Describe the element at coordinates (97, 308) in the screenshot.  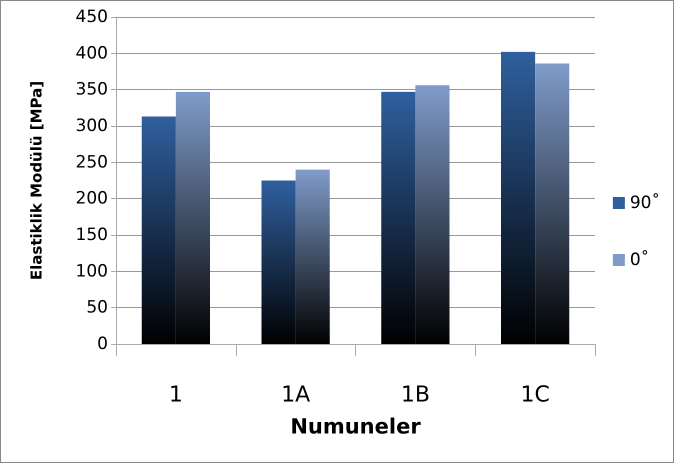
I see `y-tick-label: 50` at that location.